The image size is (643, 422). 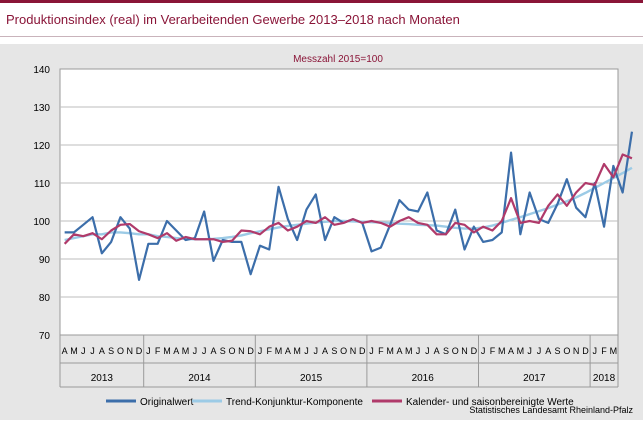 What do you see at coordinates (45, 260) in the screenshot?
I see `y-tick-label-90: 90` at bounding box center [45, 260].